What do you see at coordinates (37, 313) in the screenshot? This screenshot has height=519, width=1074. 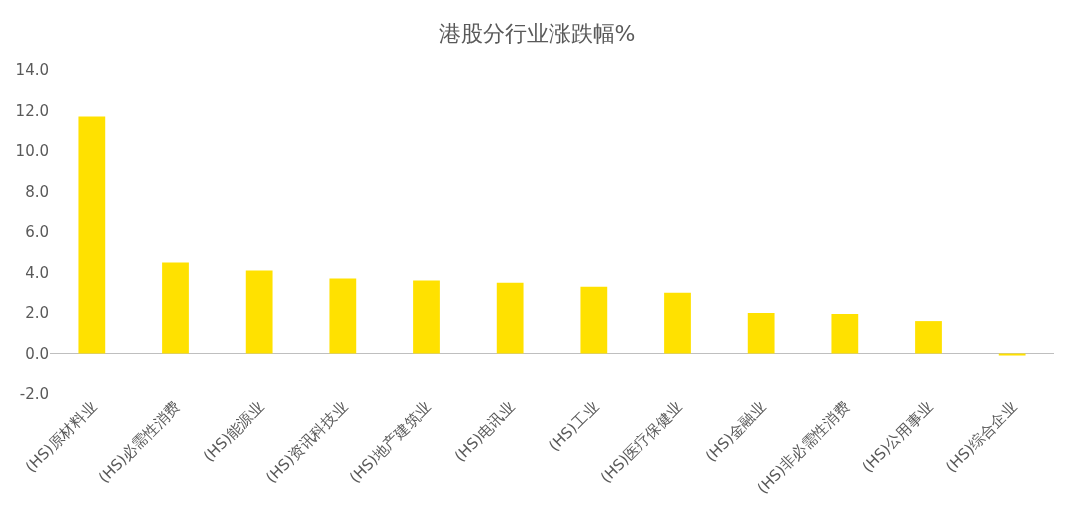 I see `y-tick-label: 2.0` at bounding box center [37, 313].